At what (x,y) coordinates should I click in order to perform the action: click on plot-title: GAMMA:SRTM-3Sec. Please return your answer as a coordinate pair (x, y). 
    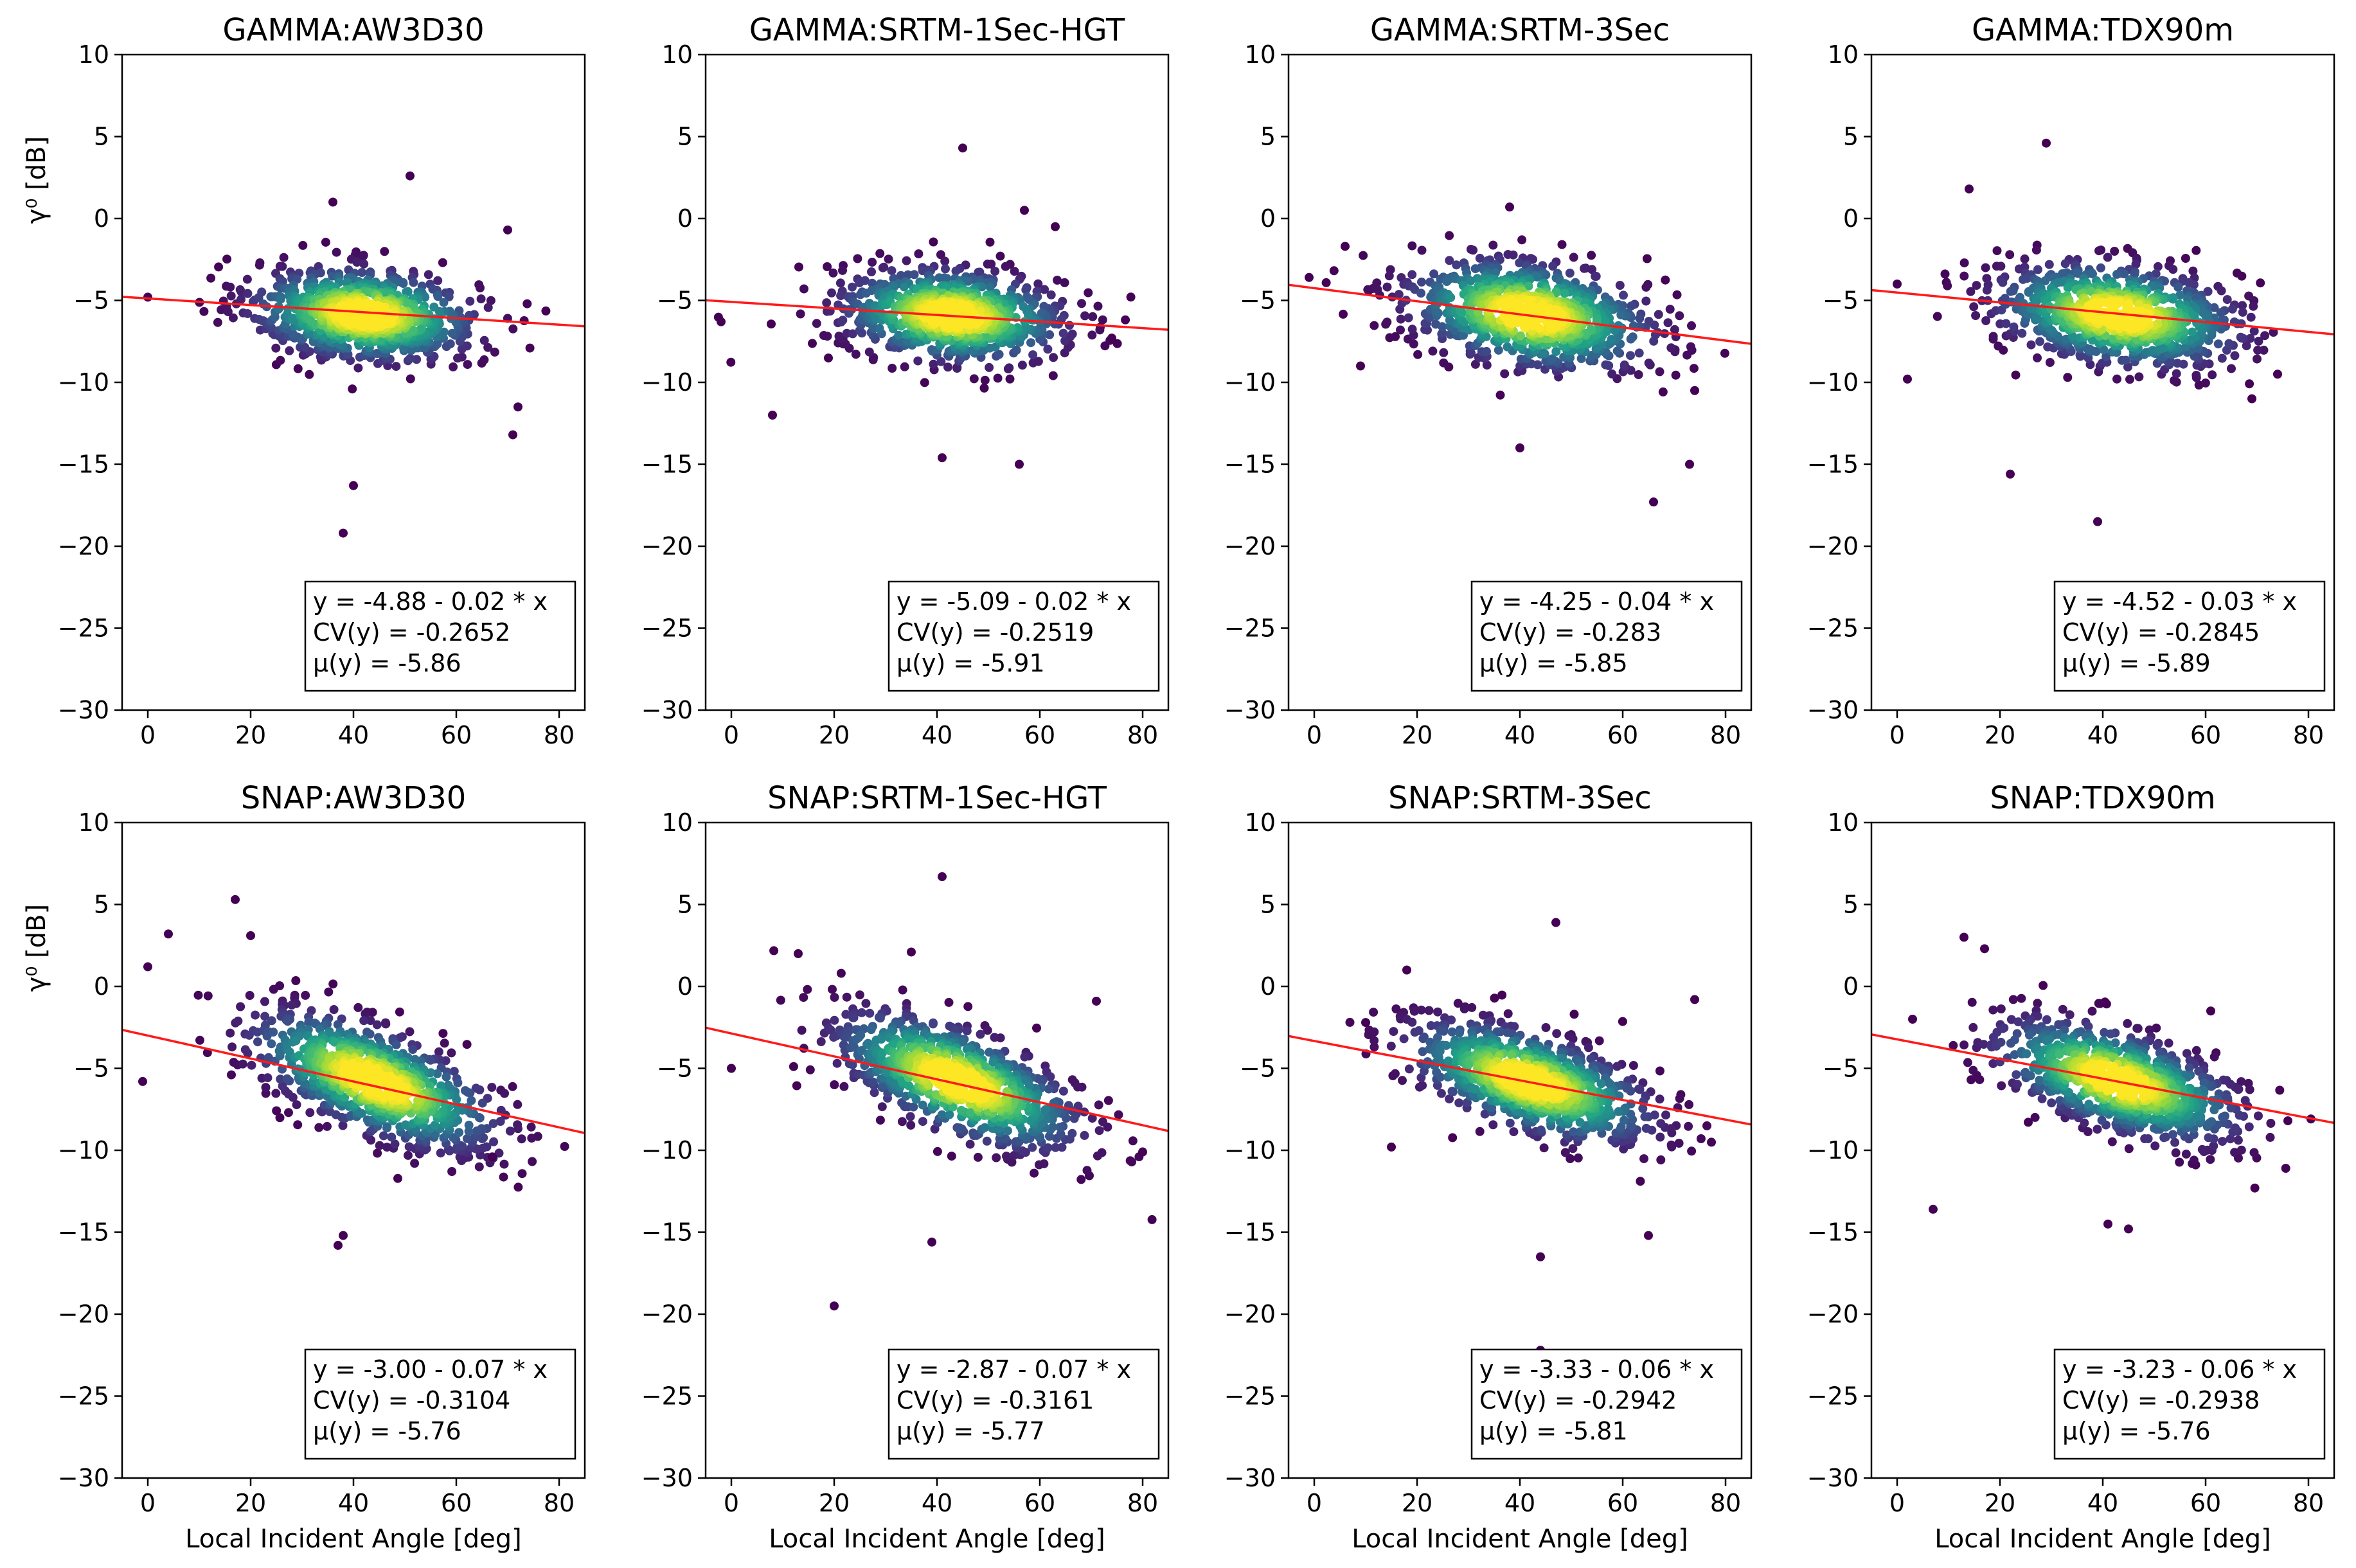
    Looking at the image, I should click on (1520, 30).